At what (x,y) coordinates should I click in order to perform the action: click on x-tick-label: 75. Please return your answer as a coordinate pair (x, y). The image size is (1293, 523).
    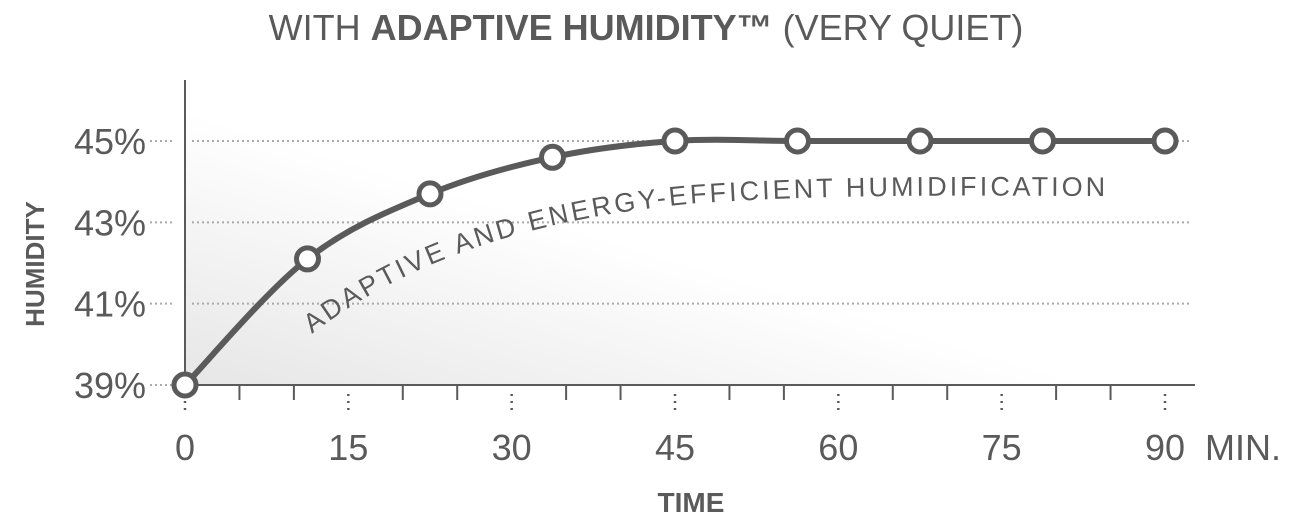
    Looking at the image, I should click on (1002, 447).